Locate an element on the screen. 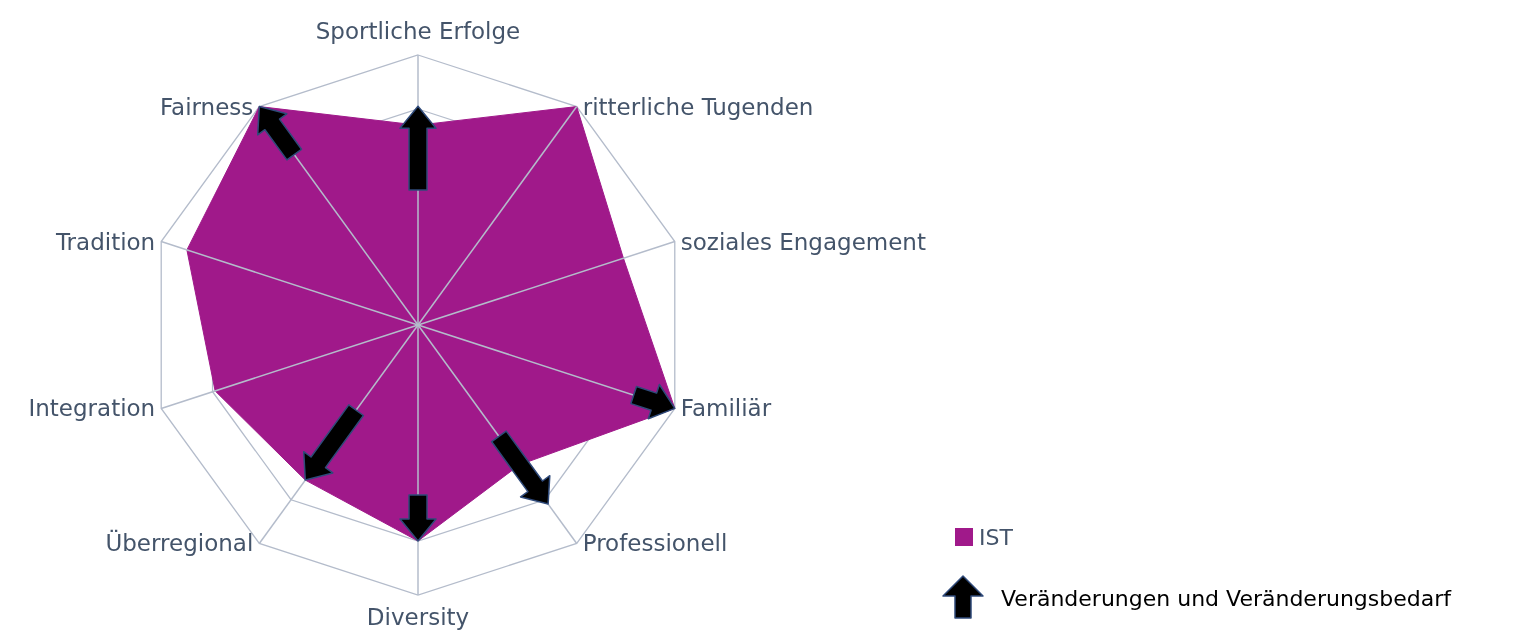 This screenshot has height=644, width=1520. spoke-label: Überregional is located at coordinates (179, 543).